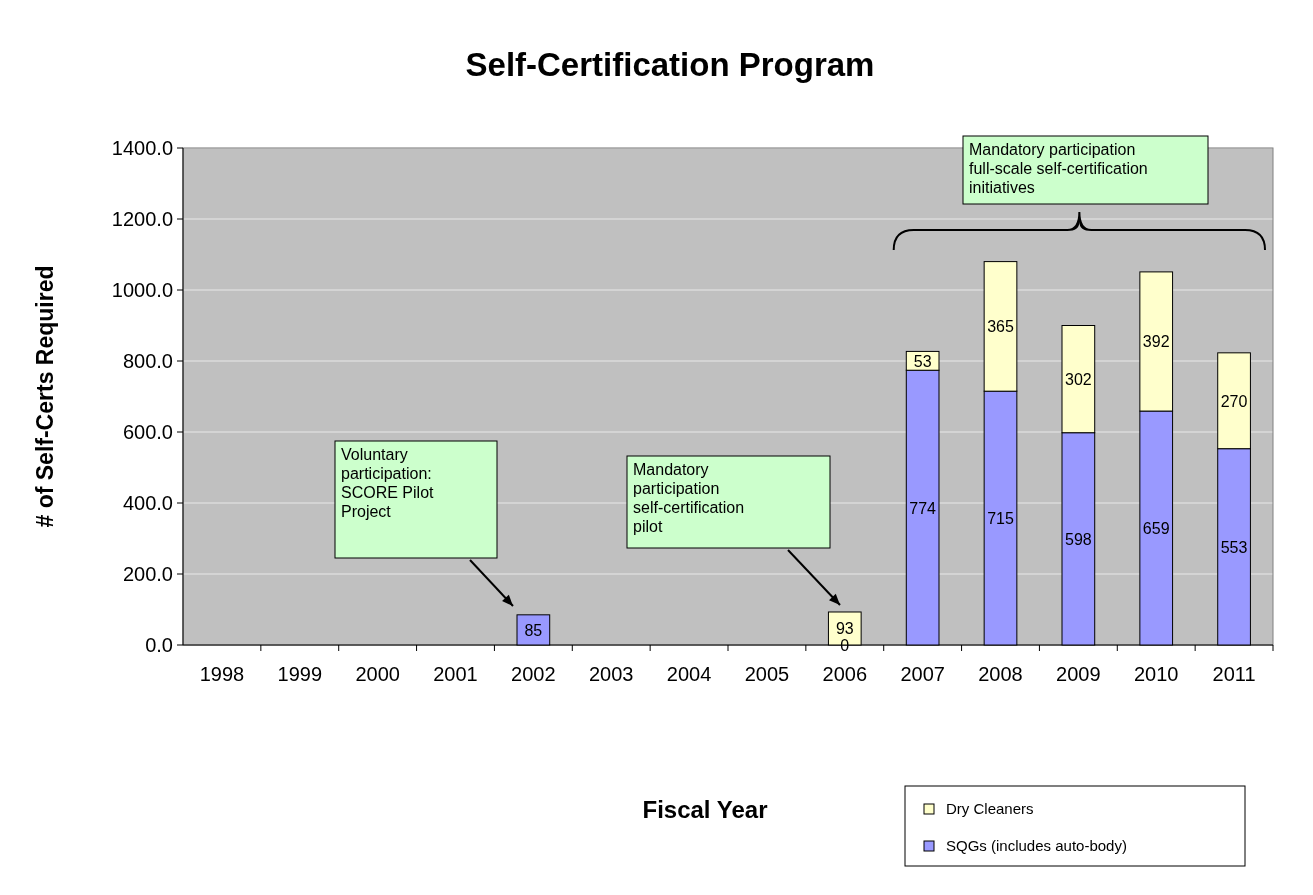 This screenshot has width=1313, height=895. I want to click on data-label: 392, so click(1156, 342).